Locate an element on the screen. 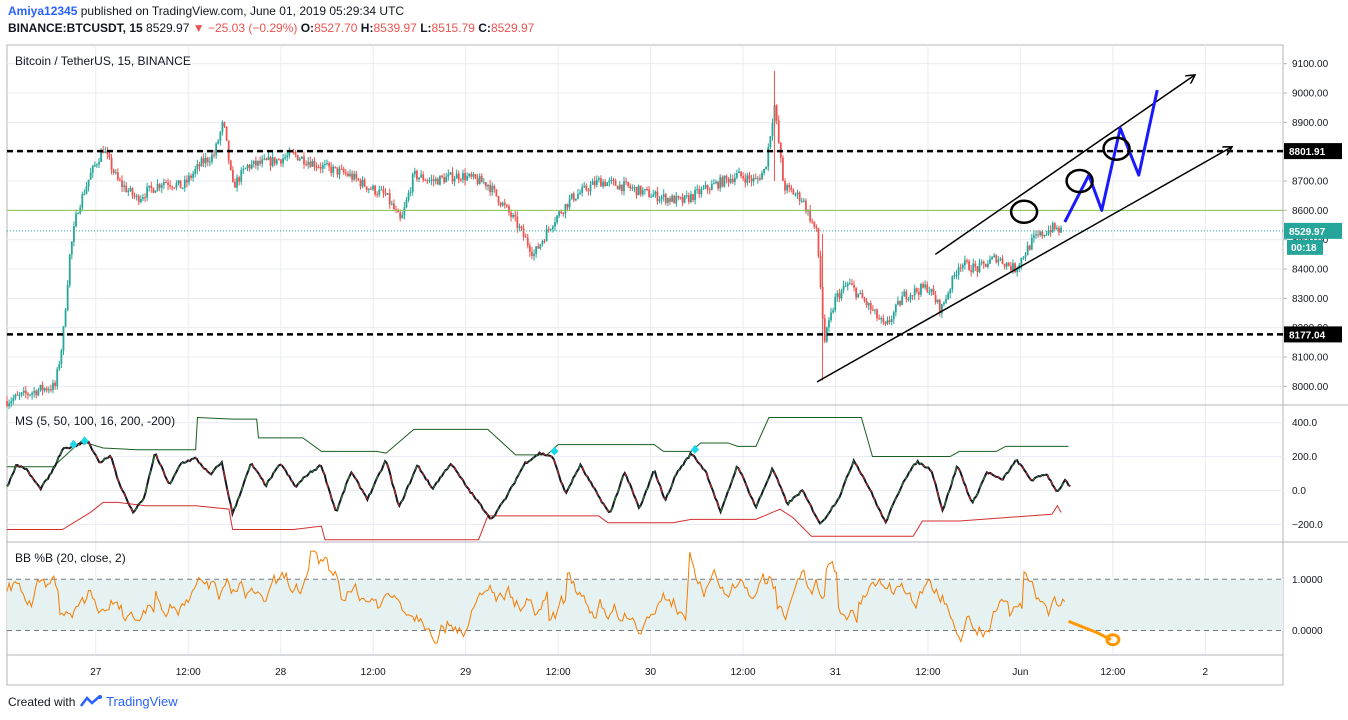 Image resolution: width=1348 pixels, height=720 pixels. low-label: L: is located at coordinates (426, 28).